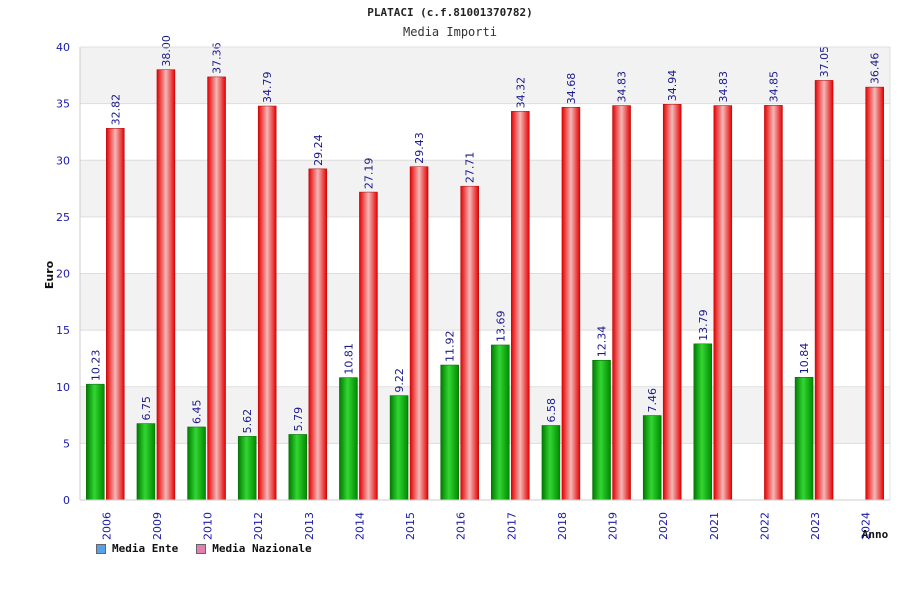 The width and height of the screenshot is (900, 600). What do you see at coordinates (63, 274) in the screenshot?
I see `y-tick-label: 20` at bounding box center [63, 274].